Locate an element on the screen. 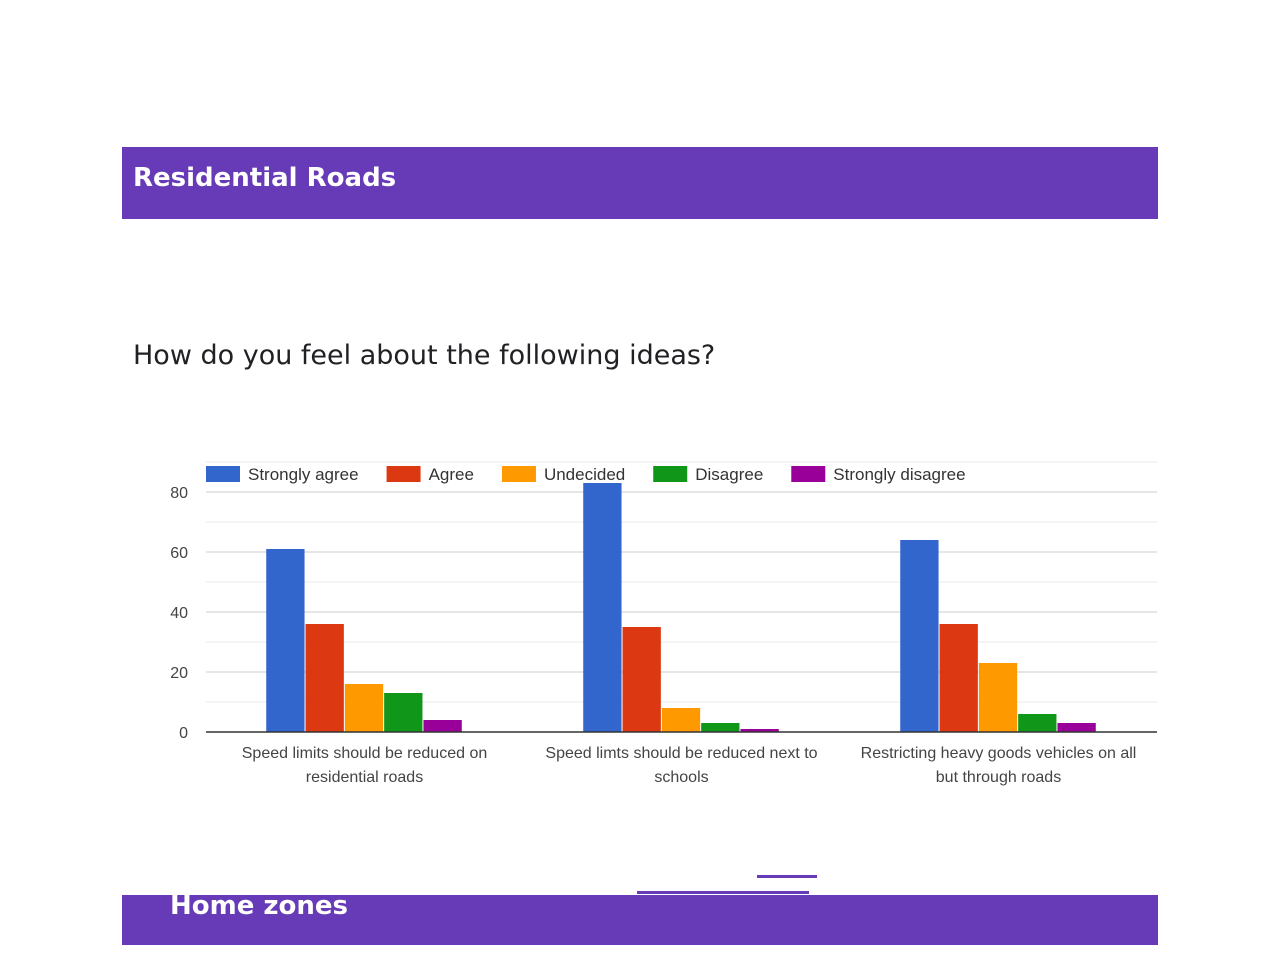  section-header-home-zones: Home zones is located at coordinates (640, 919).